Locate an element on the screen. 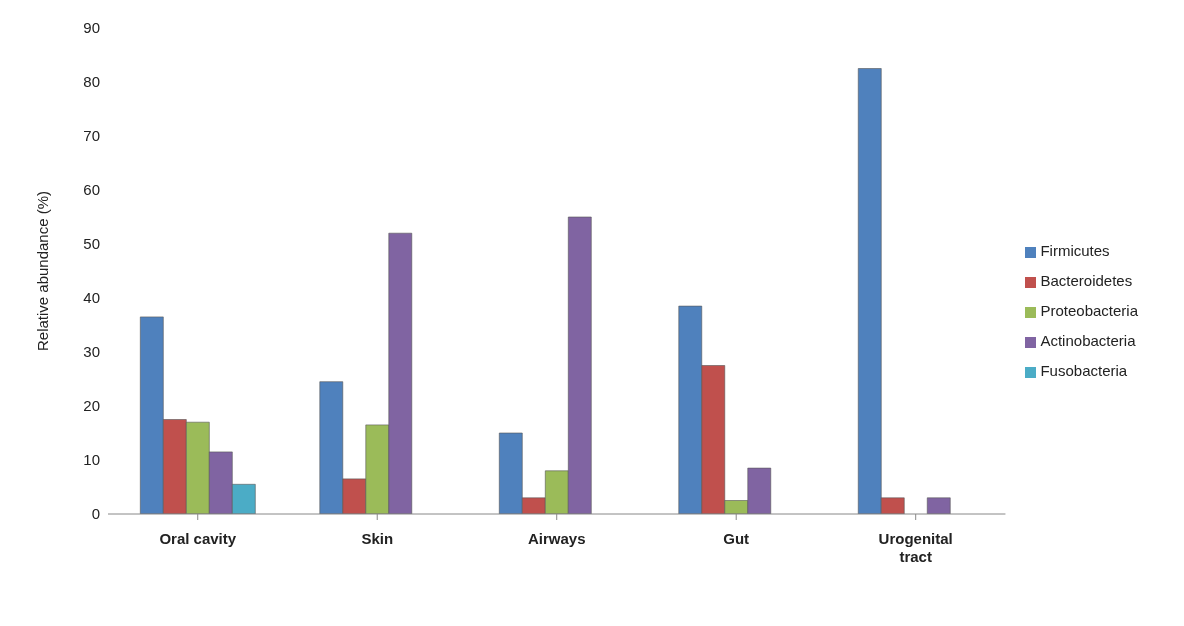  y-tick-label: 50 is located at coordinates (91, 244).